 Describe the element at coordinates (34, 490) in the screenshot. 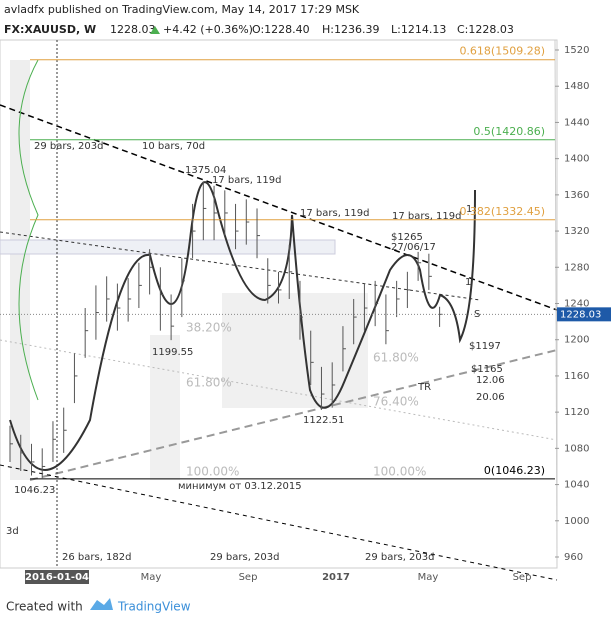

I see `annotation: 1046.23` at that location.